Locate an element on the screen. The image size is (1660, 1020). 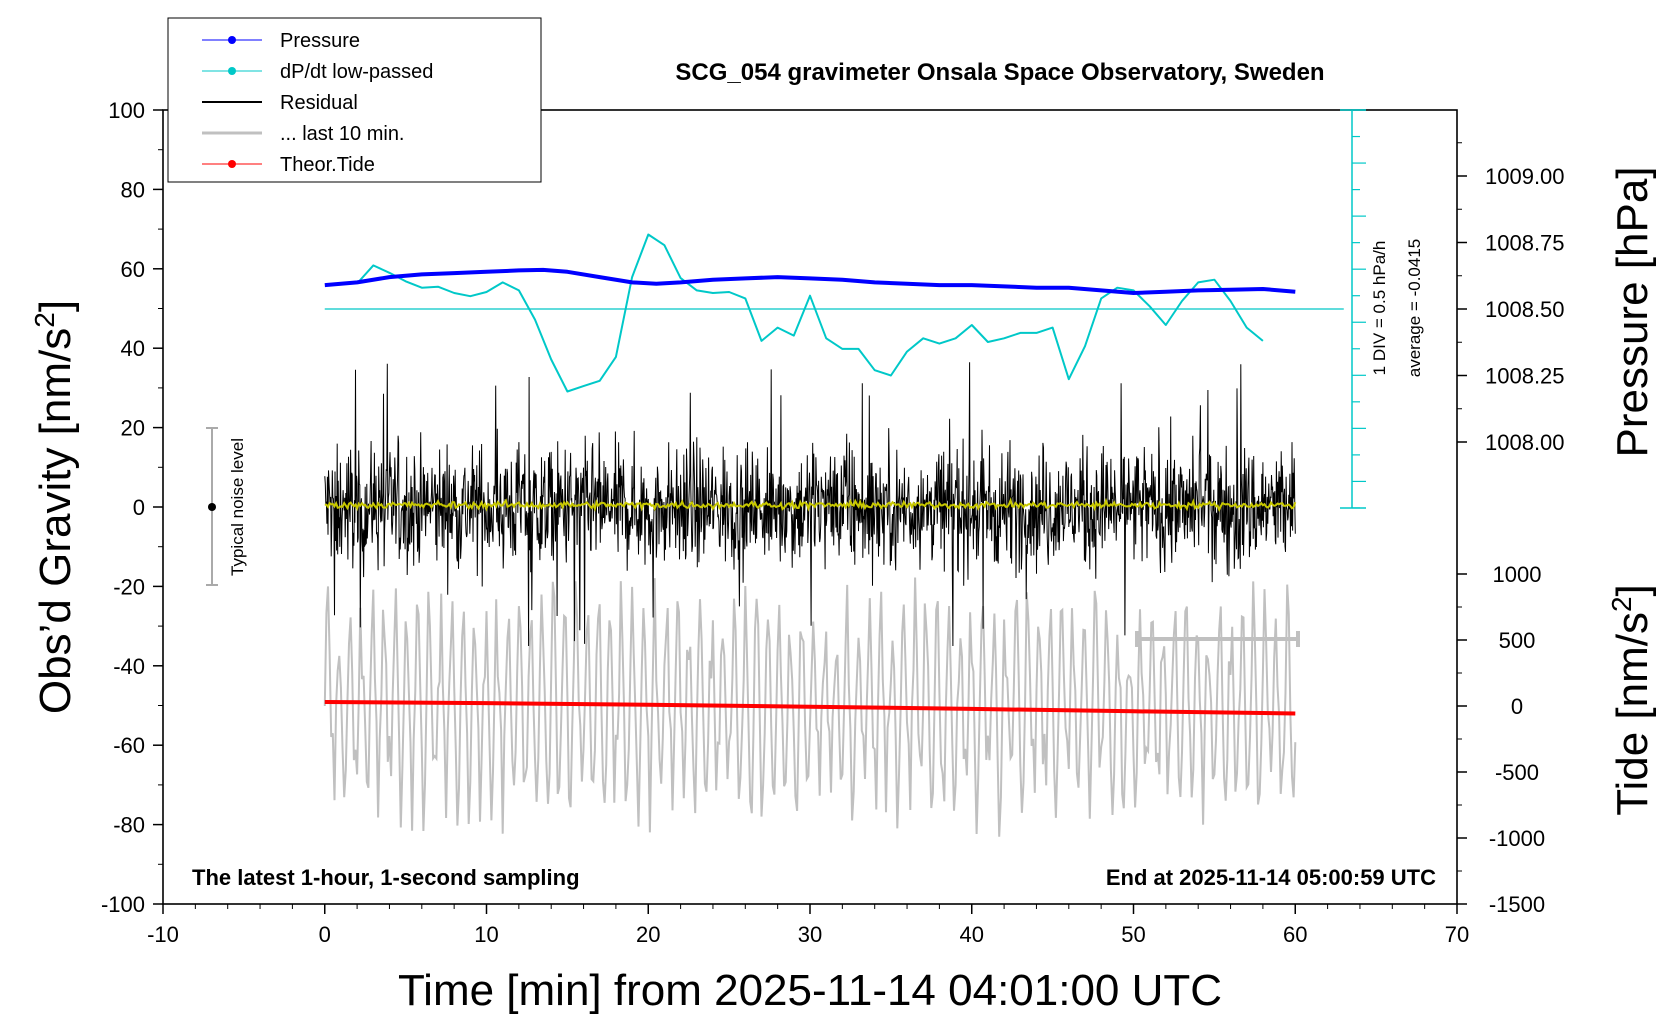
tide-tick-label: 500 is located at coordinates (1517, 640).